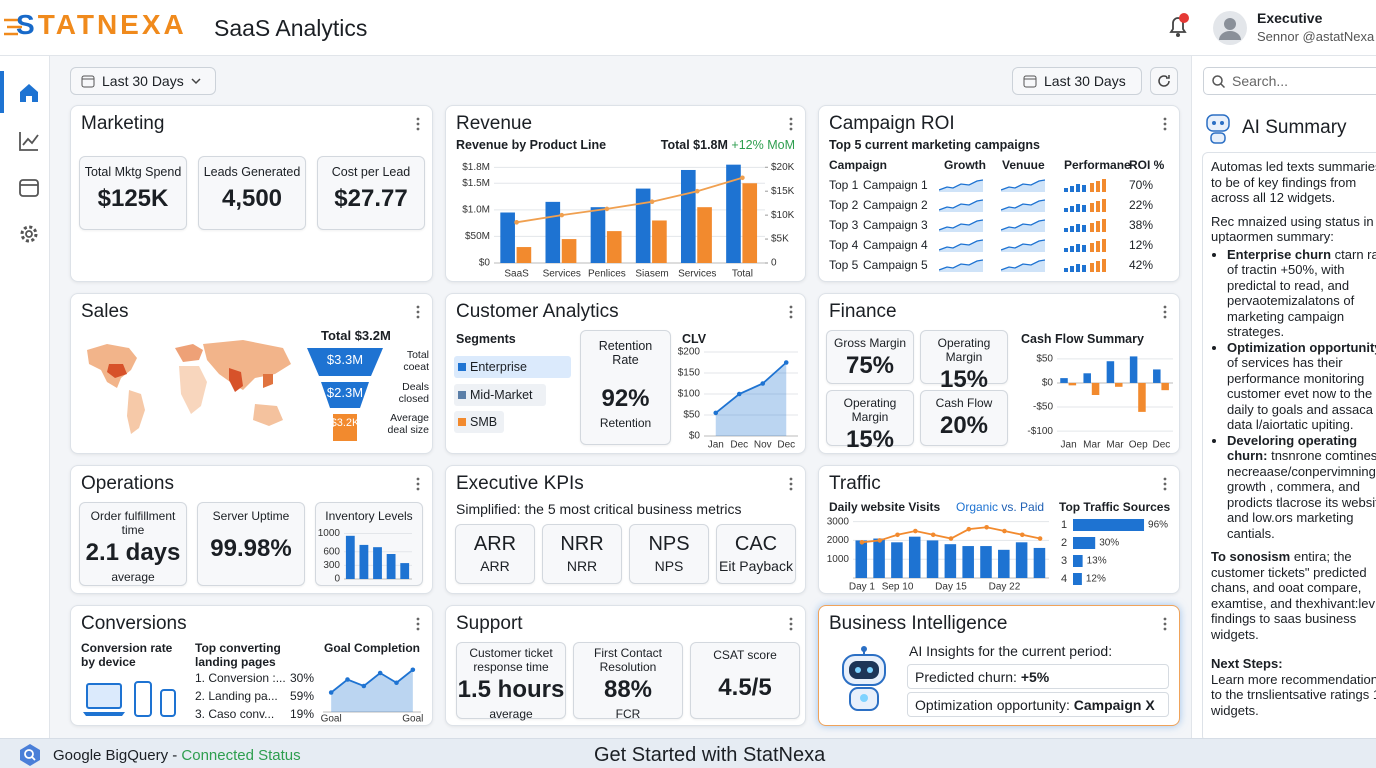 Image resolution: width=1376 pixels, height=768 pixels. Describe the element at coordinates (783, 215) in the screenshot. I see `tick-label: $10K` at that location.